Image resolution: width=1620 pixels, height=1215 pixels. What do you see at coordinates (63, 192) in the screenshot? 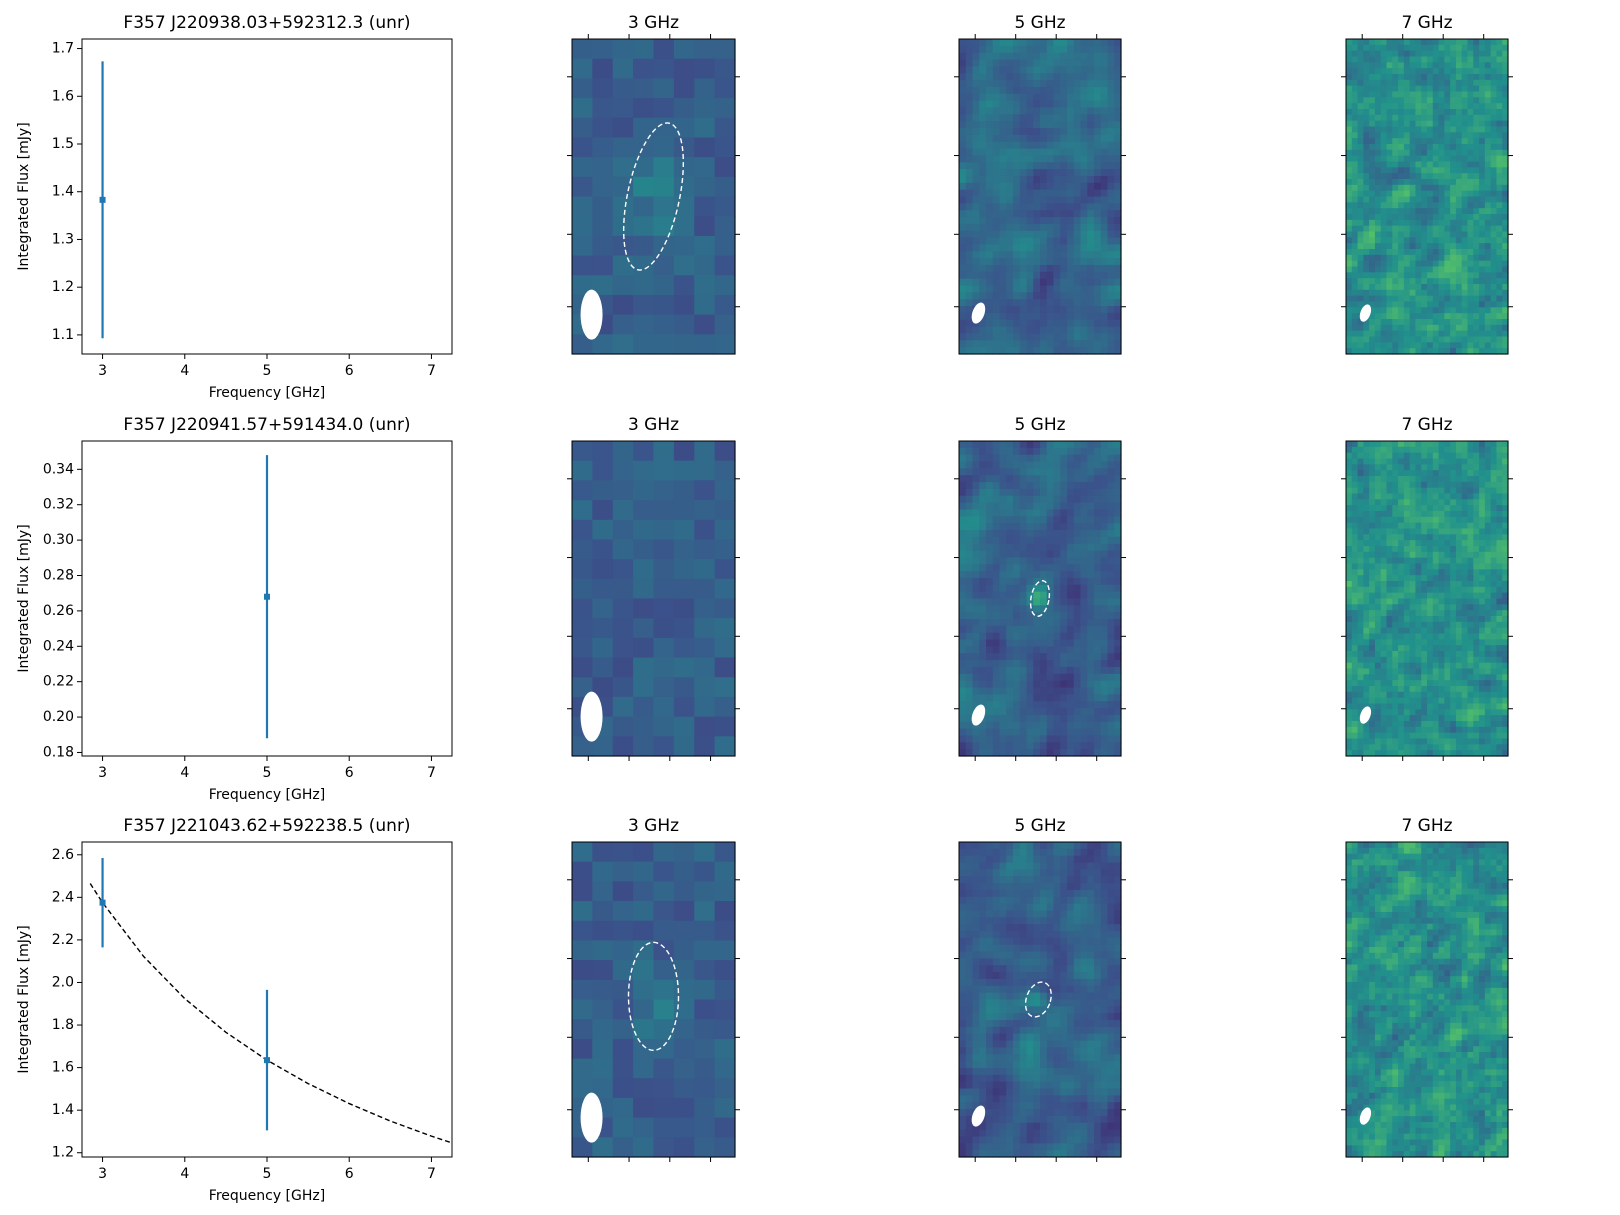
I see `y-tick-label: 1.4` at bounding box center [63, 192].